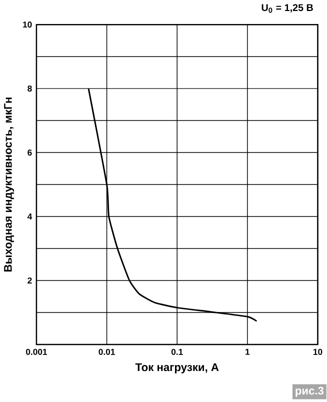 The image size is (327, 402). What do you see at coordinates (27, 25) in the screenshot?
I see `y-tick-label: 10` at bounding box center [27, 25].